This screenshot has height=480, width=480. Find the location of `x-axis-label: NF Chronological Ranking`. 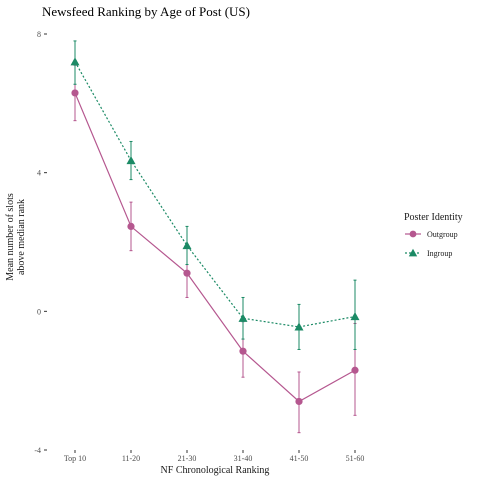

x-axis-label: NF Chronological Ranking is located at coordinates (215, 470).